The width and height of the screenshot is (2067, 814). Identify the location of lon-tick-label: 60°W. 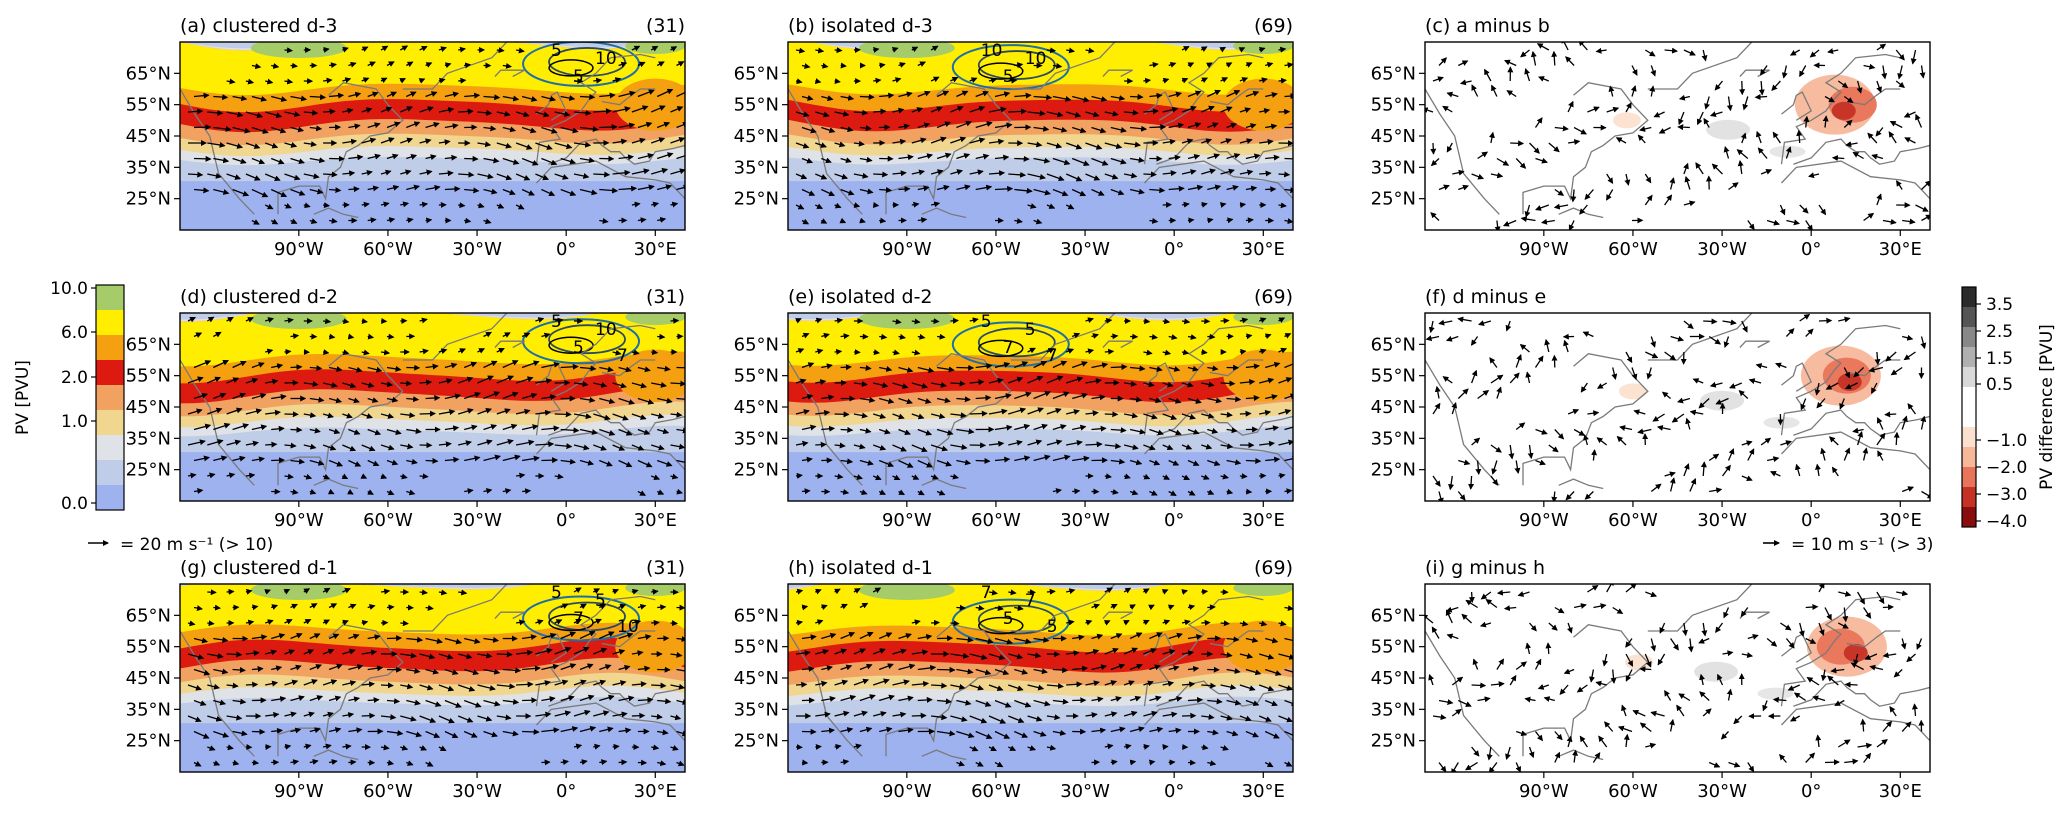
(388, 249).